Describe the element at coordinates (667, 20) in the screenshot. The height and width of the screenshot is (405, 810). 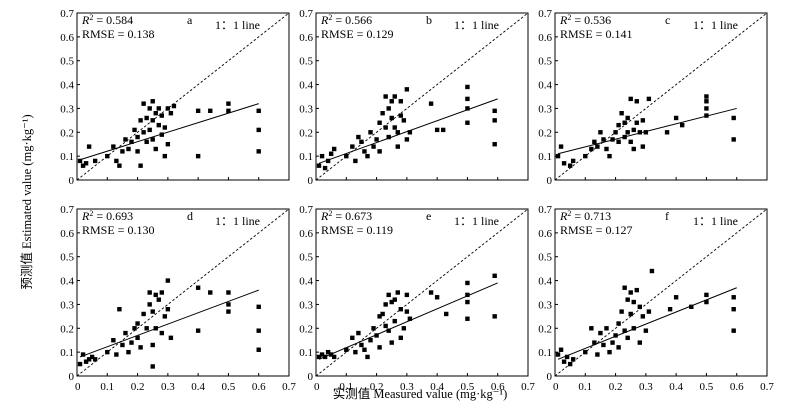
I see `panel-letter: c` at that location.